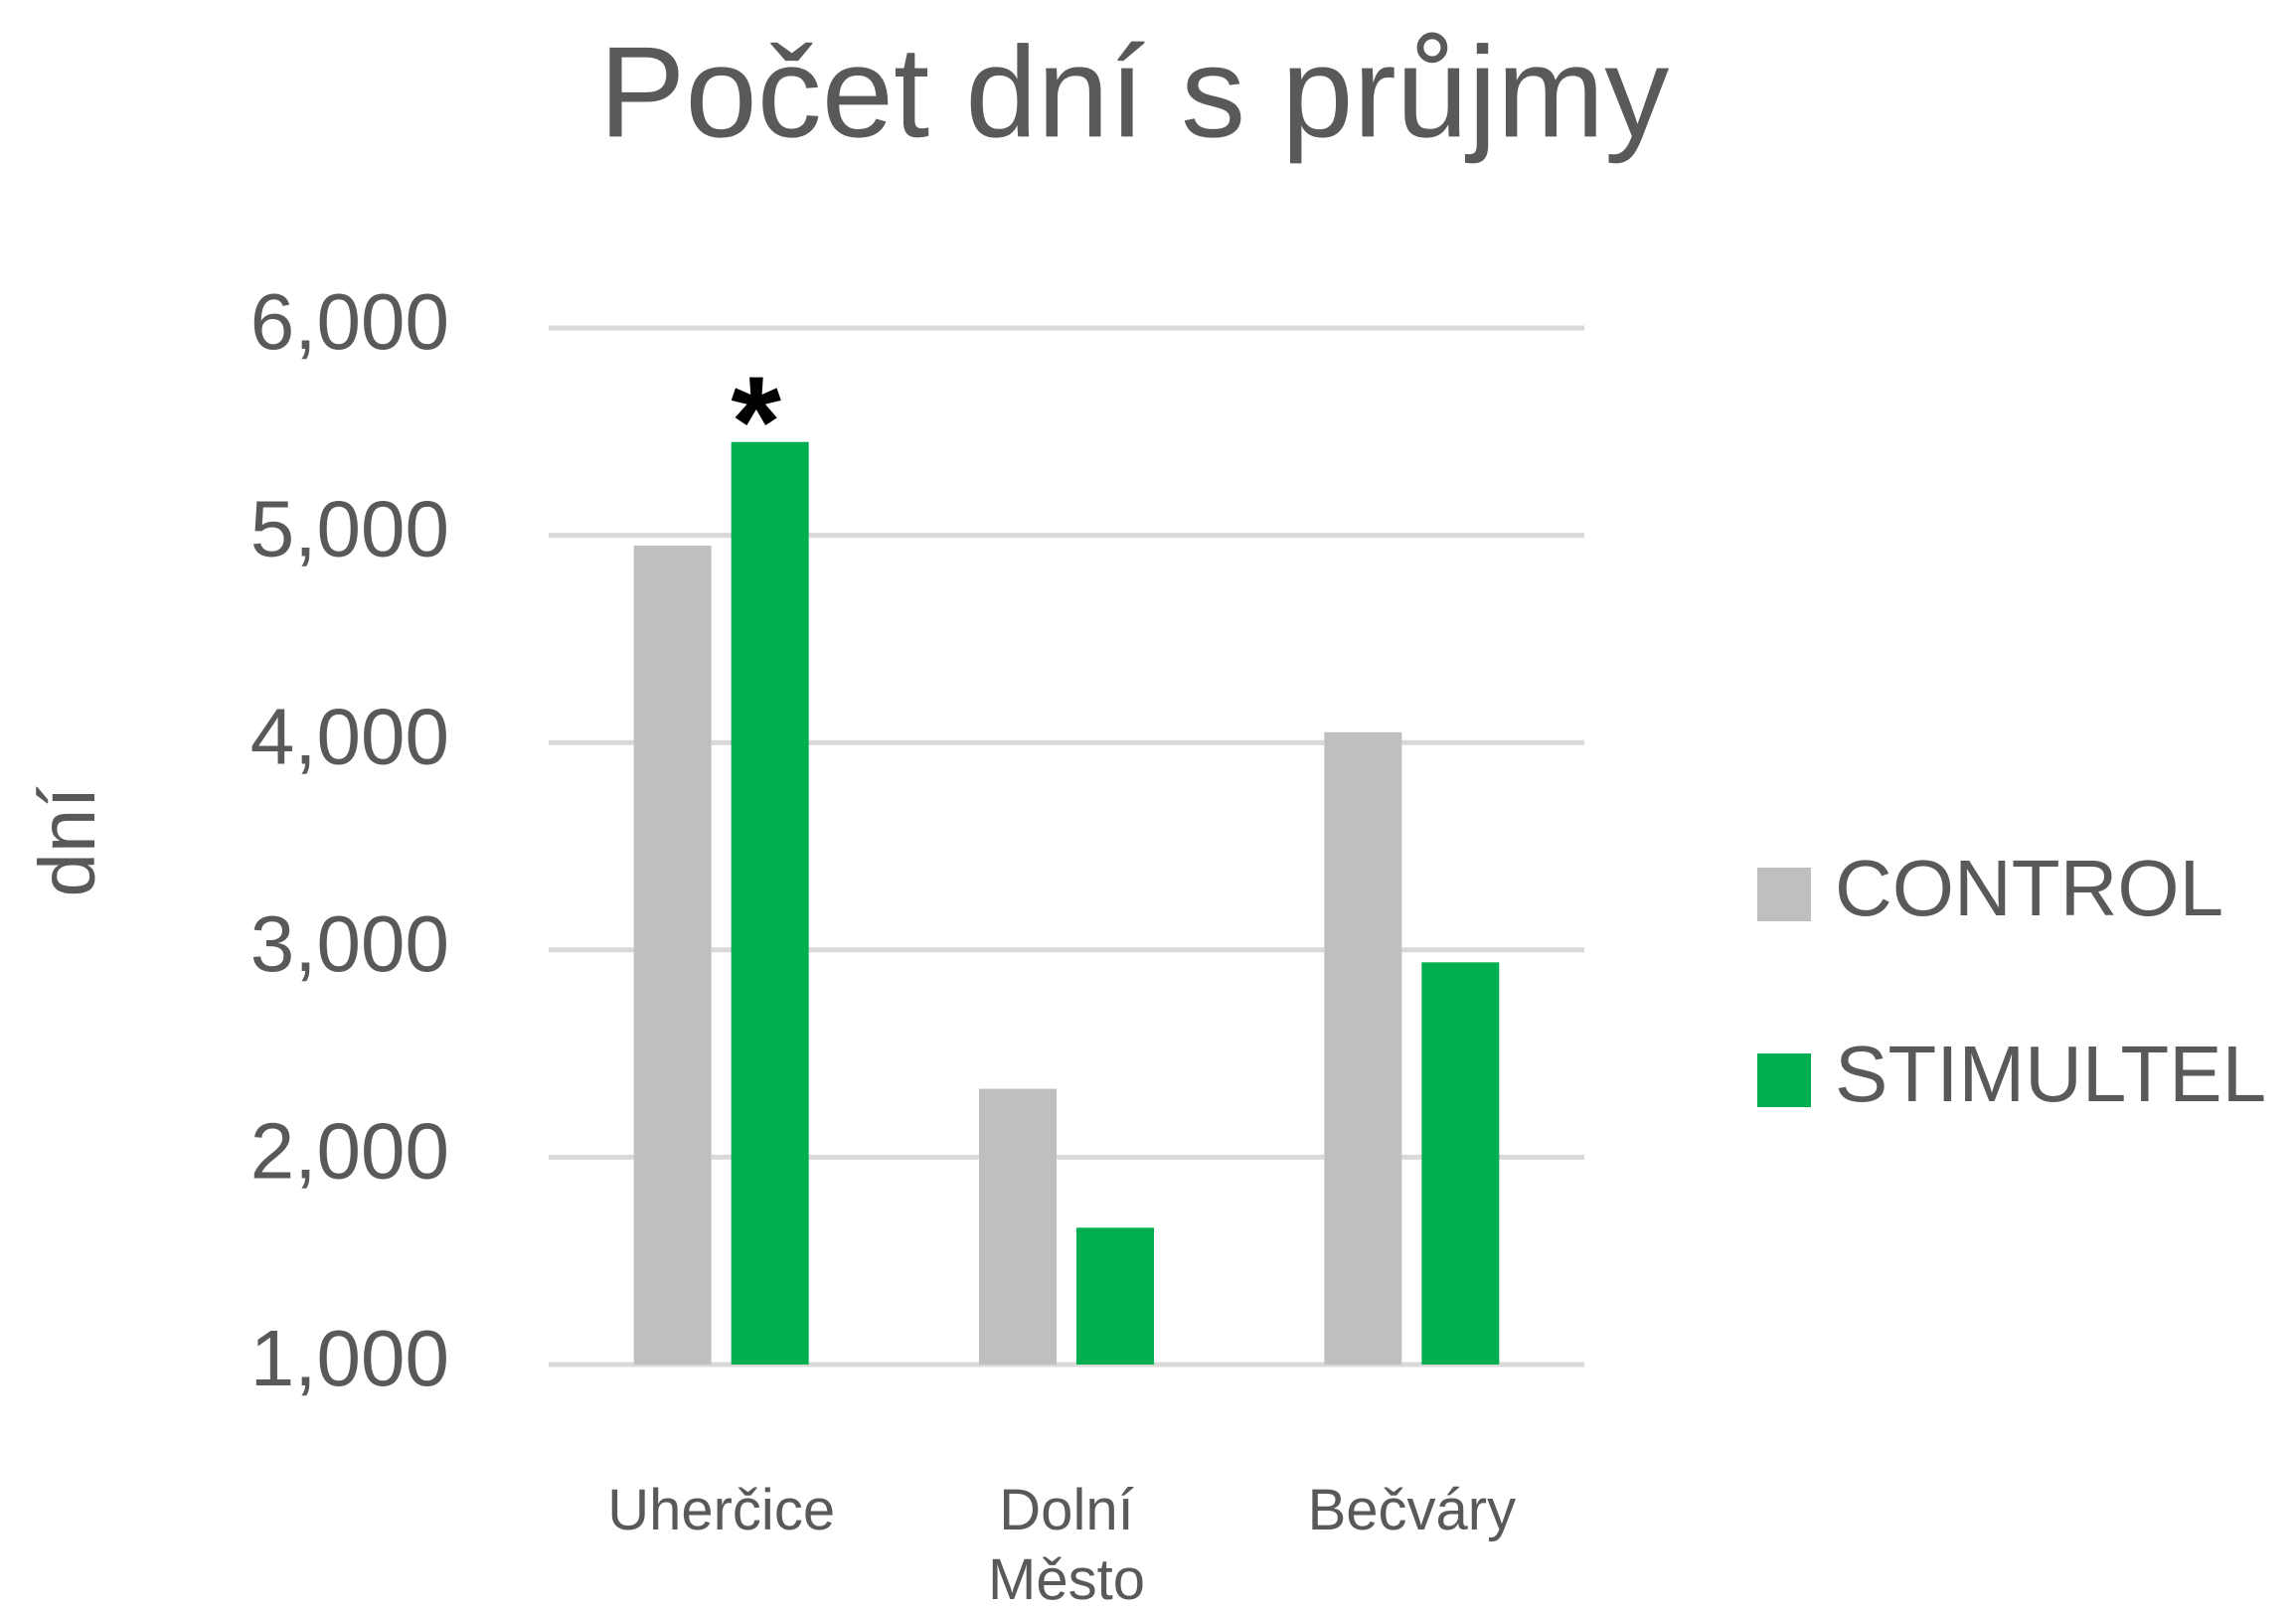  Describe the element at coordinates (1066, 1544) in the screenshot. I see `x-tick-label: Dolní Město` at that location.